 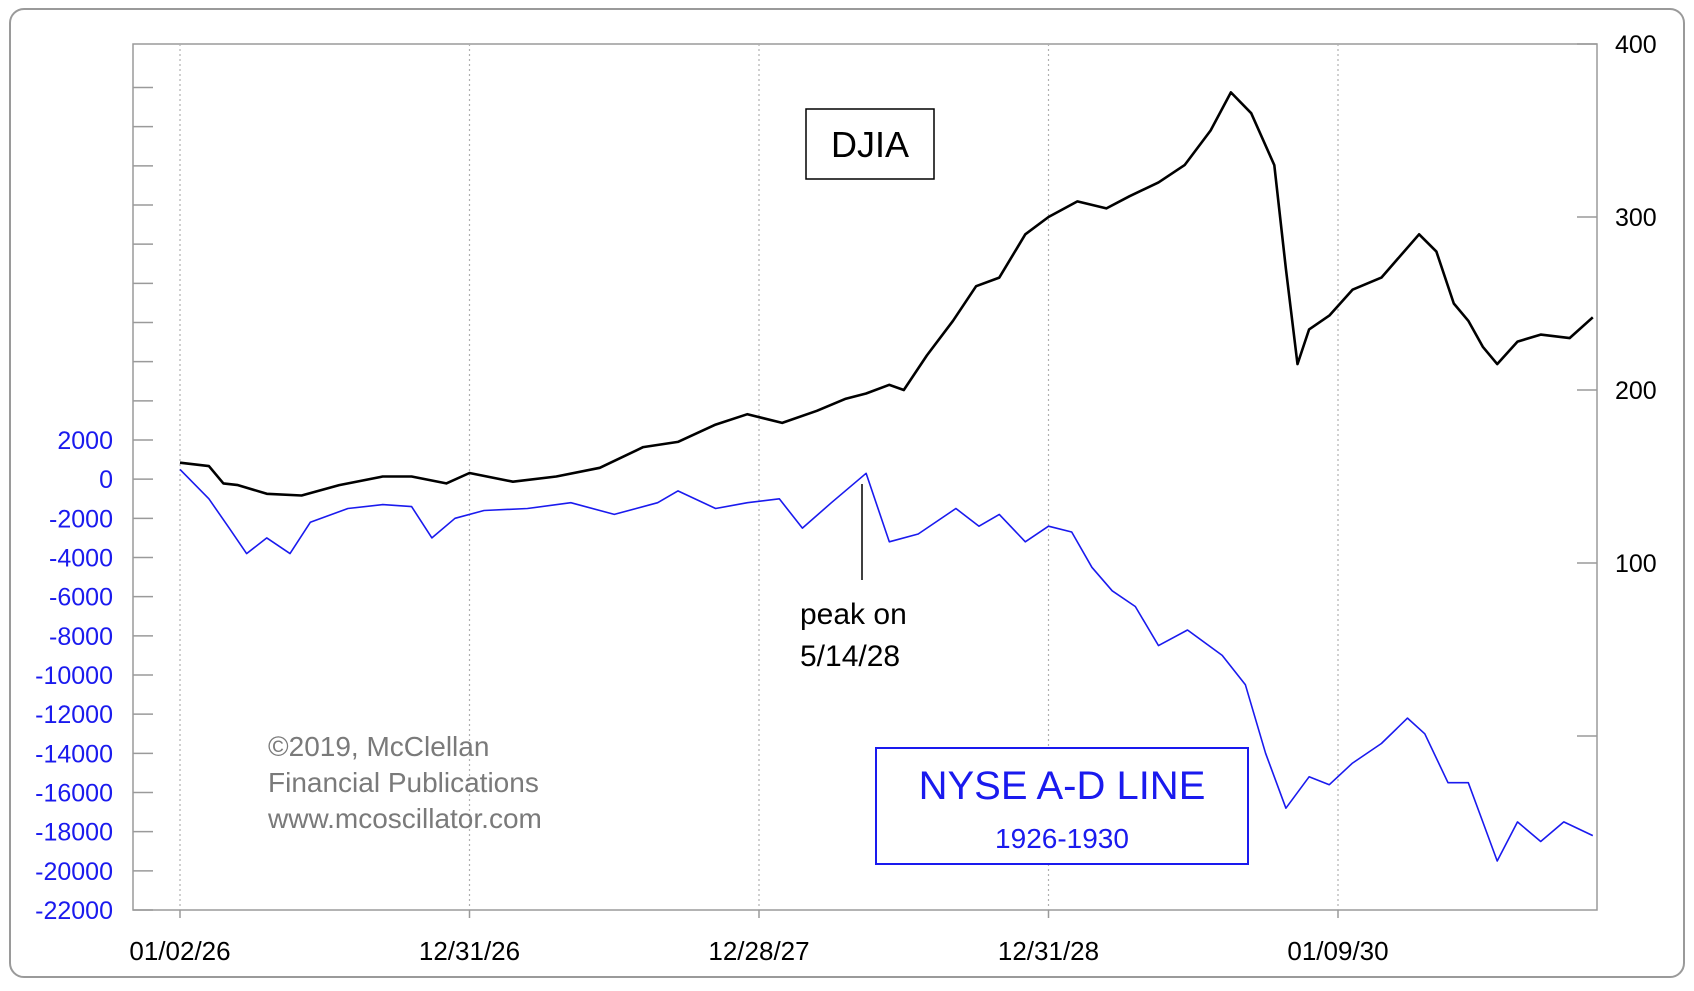 What do you see at coordinates (850, 656) in the screenshot?
I see `peak-annotation-line2: 5/14/28` at bounding box center [850, 656].